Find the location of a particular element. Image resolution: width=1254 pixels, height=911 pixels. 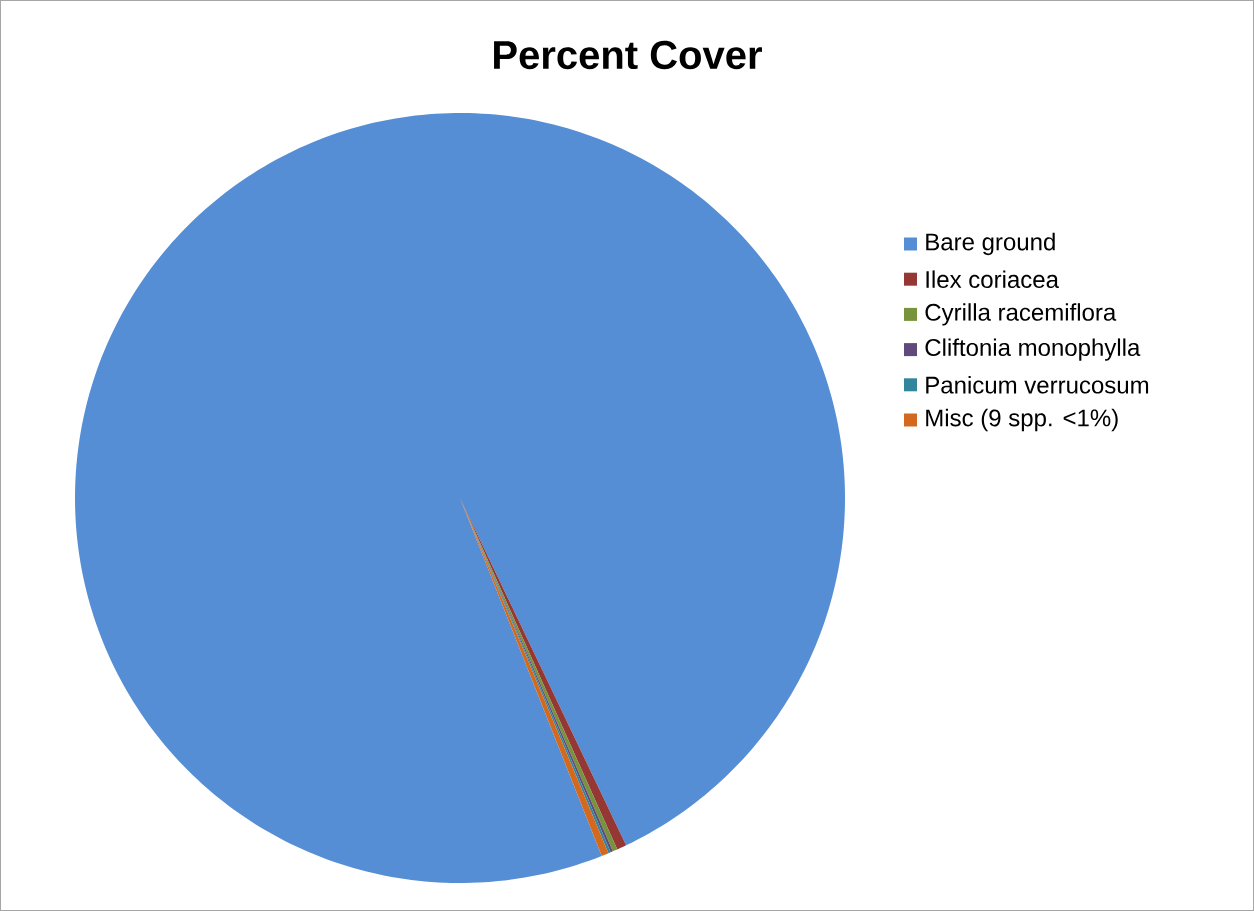

legend-label: Cliftonia monophylla is located at coordinates (1033, 349).